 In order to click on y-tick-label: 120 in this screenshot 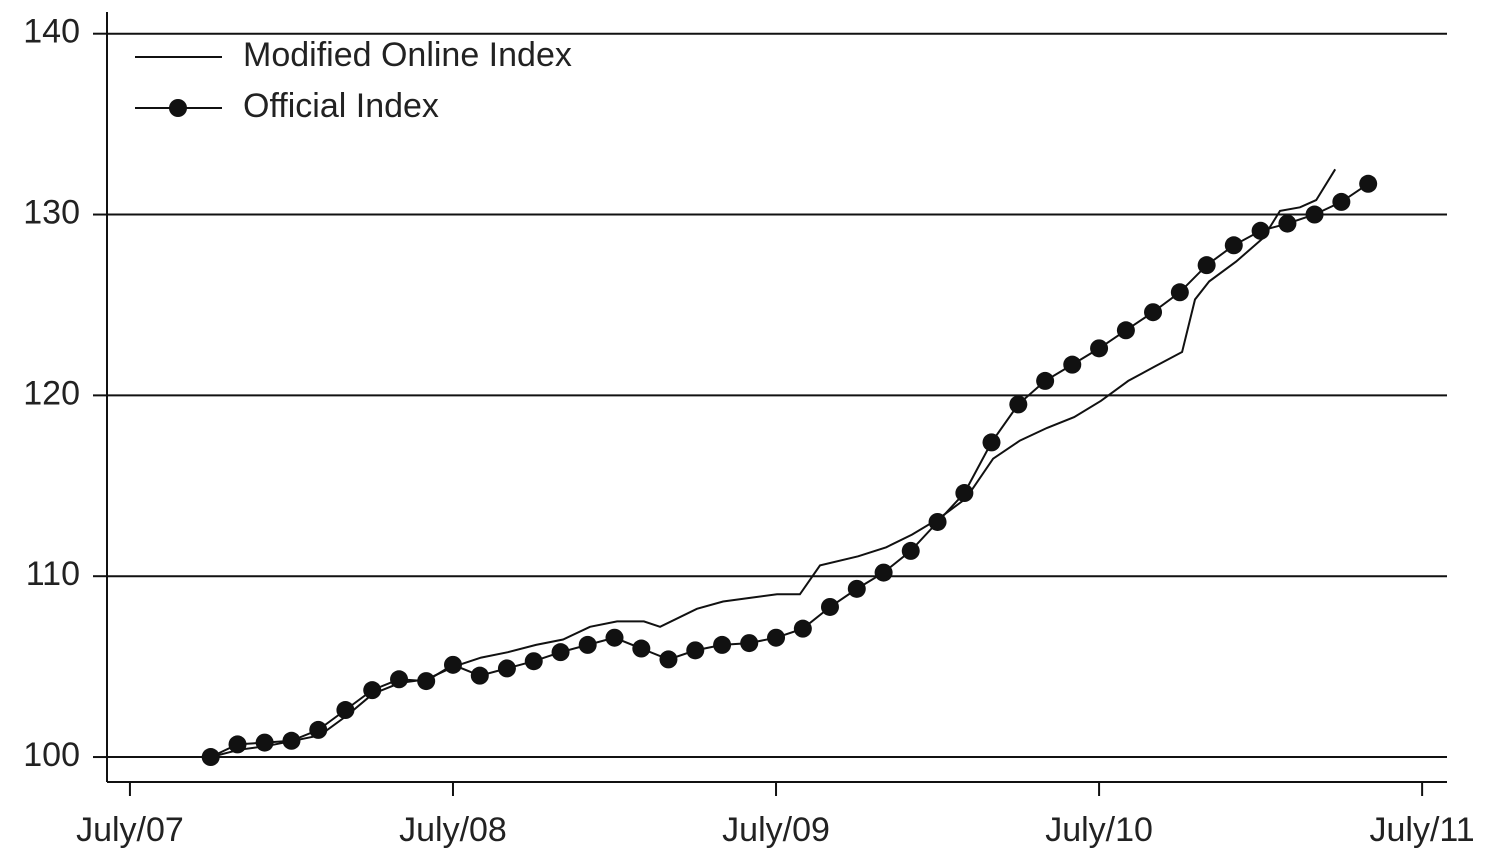, I will do `click(51, 393)`.